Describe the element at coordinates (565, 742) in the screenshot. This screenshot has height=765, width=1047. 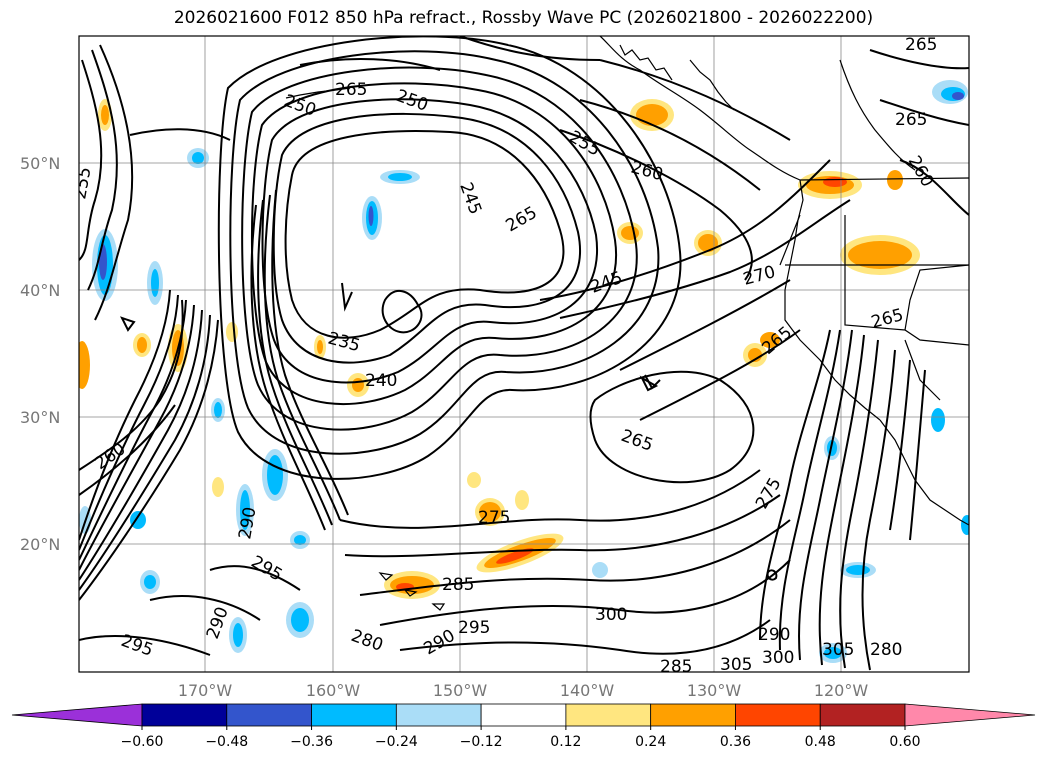
I see `colorbar-tick-label: 0.12` at that location.